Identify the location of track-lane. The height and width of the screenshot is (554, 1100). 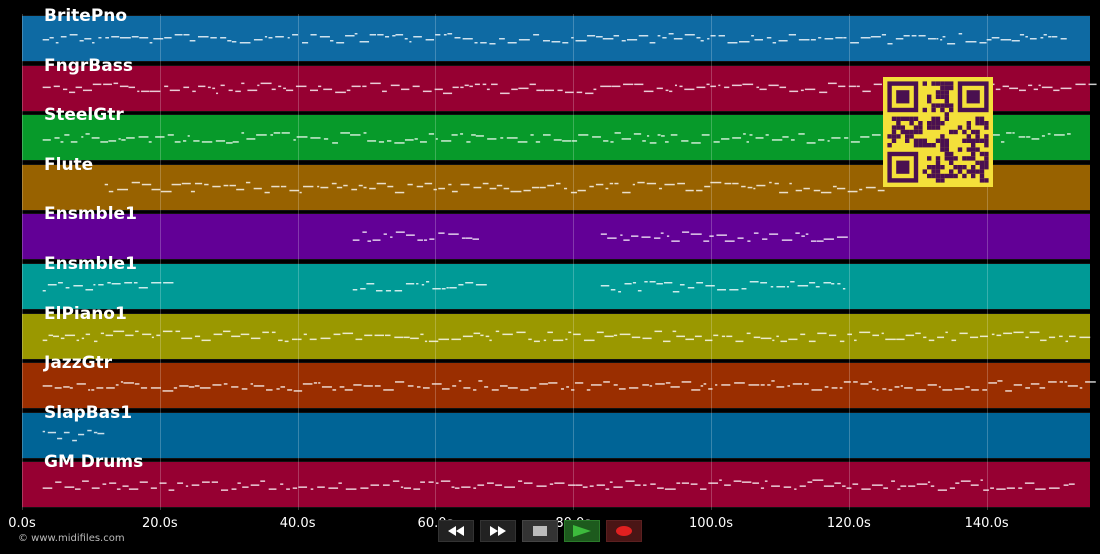
(556, 386).